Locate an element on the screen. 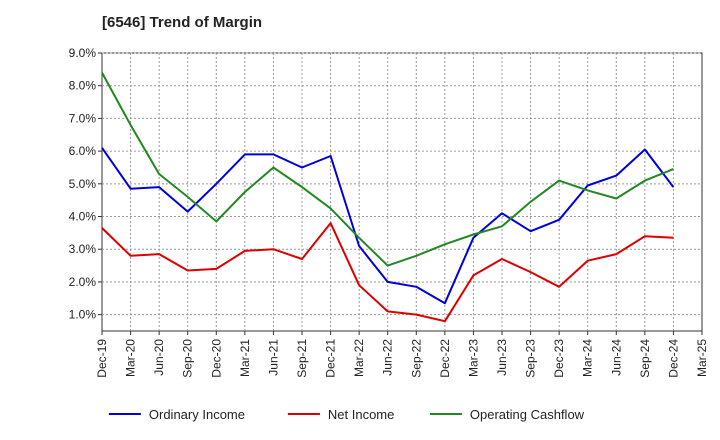 Image resolution: width=720 pixels, height=440 pixels. x-tick-label: Sep-22 is located at coordinates (416, 358).